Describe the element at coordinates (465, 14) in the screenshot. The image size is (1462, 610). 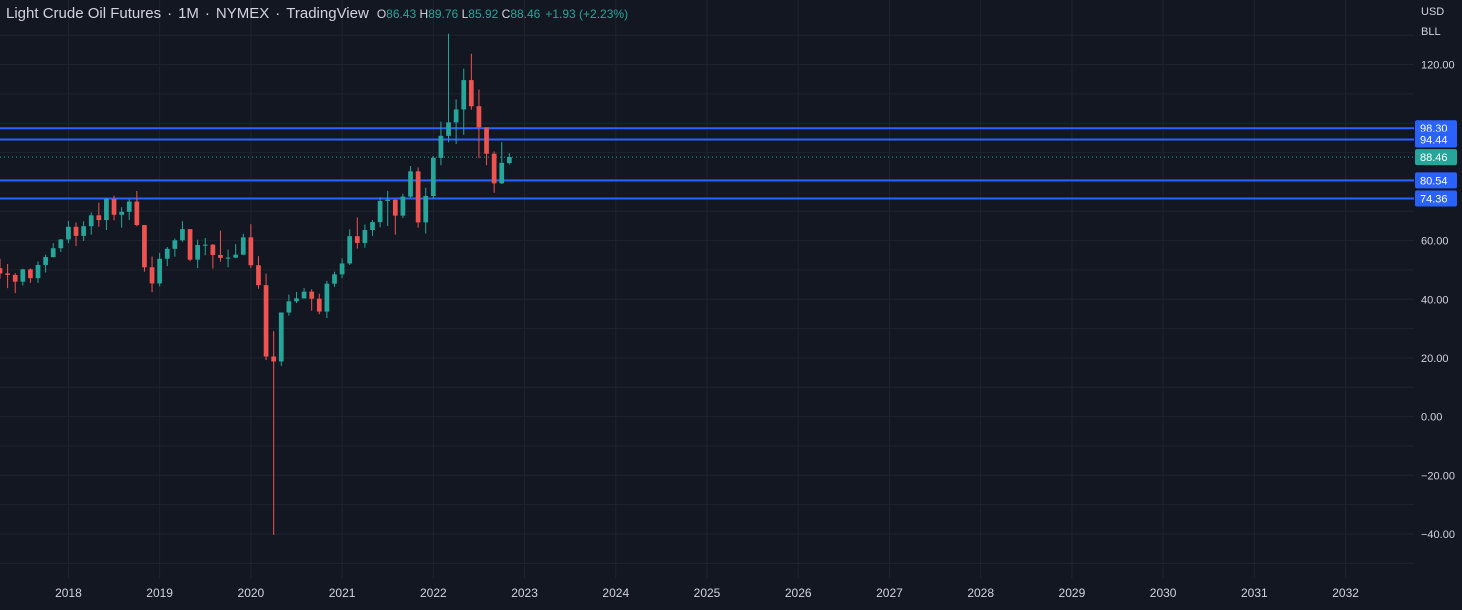
I see `low-key: L` at that location.